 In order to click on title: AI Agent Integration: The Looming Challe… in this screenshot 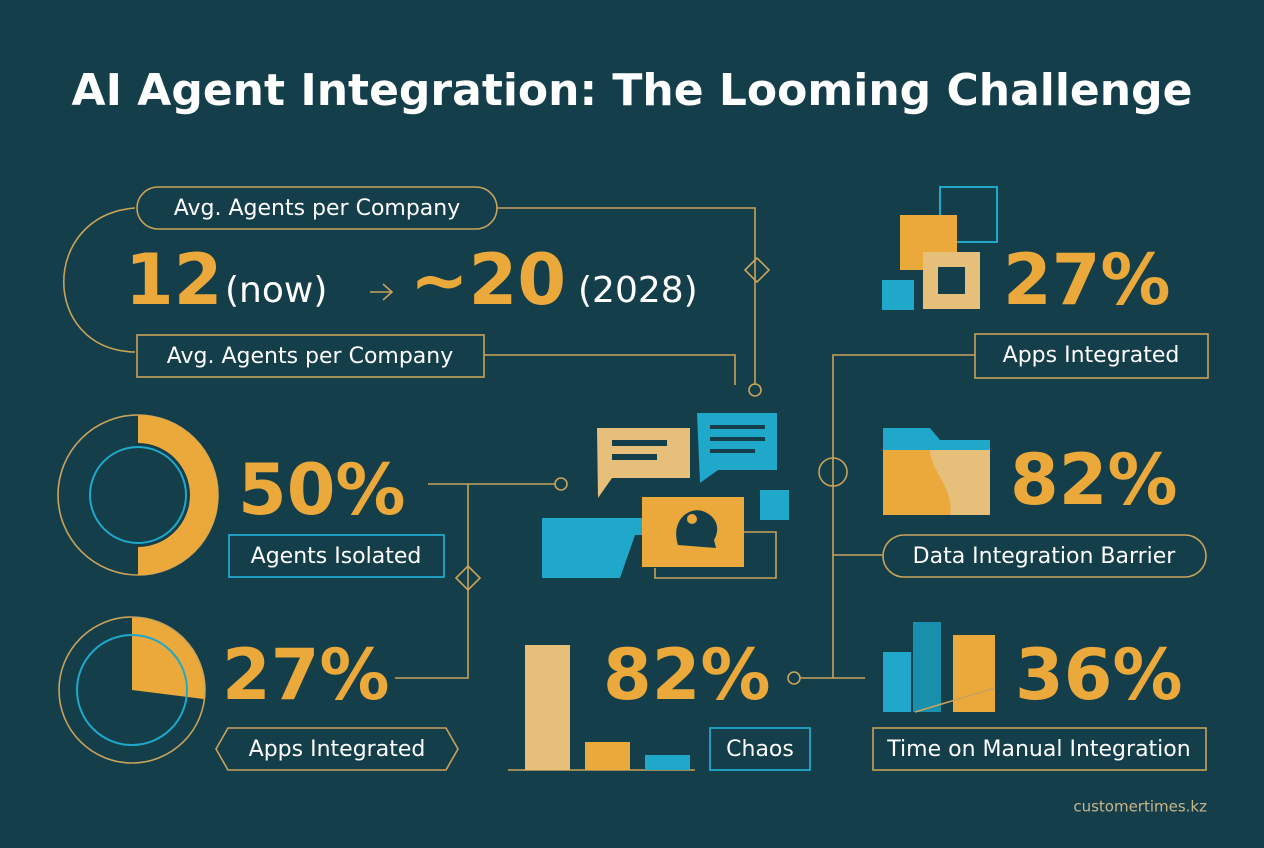, I will do `click(632, 90)`.